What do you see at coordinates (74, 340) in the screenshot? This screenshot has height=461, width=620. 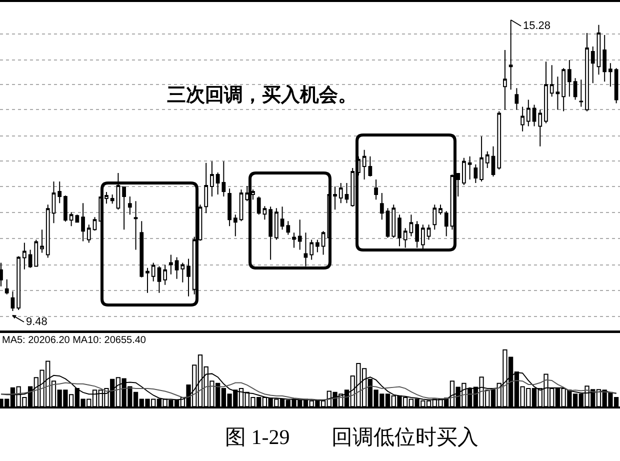 I see `text: MA5: 20206.20 MA10: 20655.40` at bounding box center [74, 340].